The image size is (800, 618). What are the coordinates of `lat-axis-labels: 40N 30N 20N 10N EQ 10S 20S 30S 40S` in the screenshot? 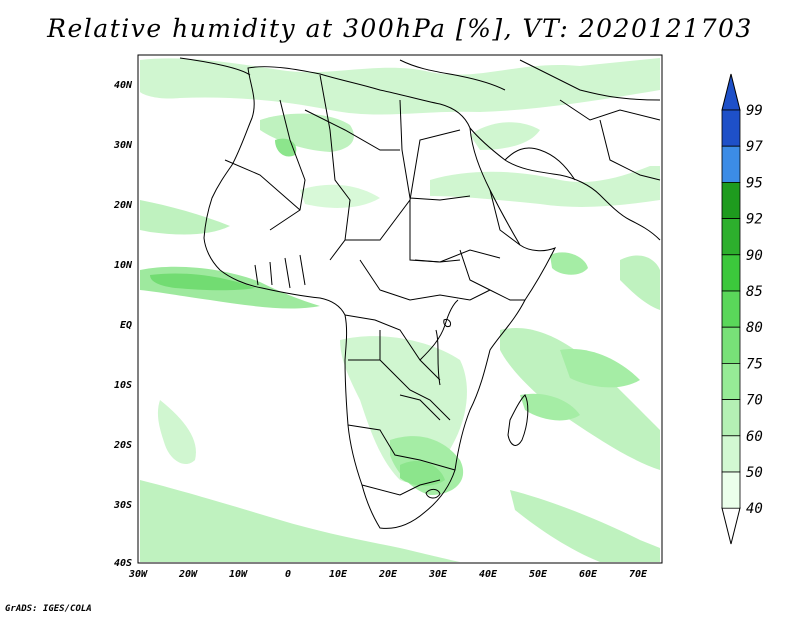 It's located at (123, 324).